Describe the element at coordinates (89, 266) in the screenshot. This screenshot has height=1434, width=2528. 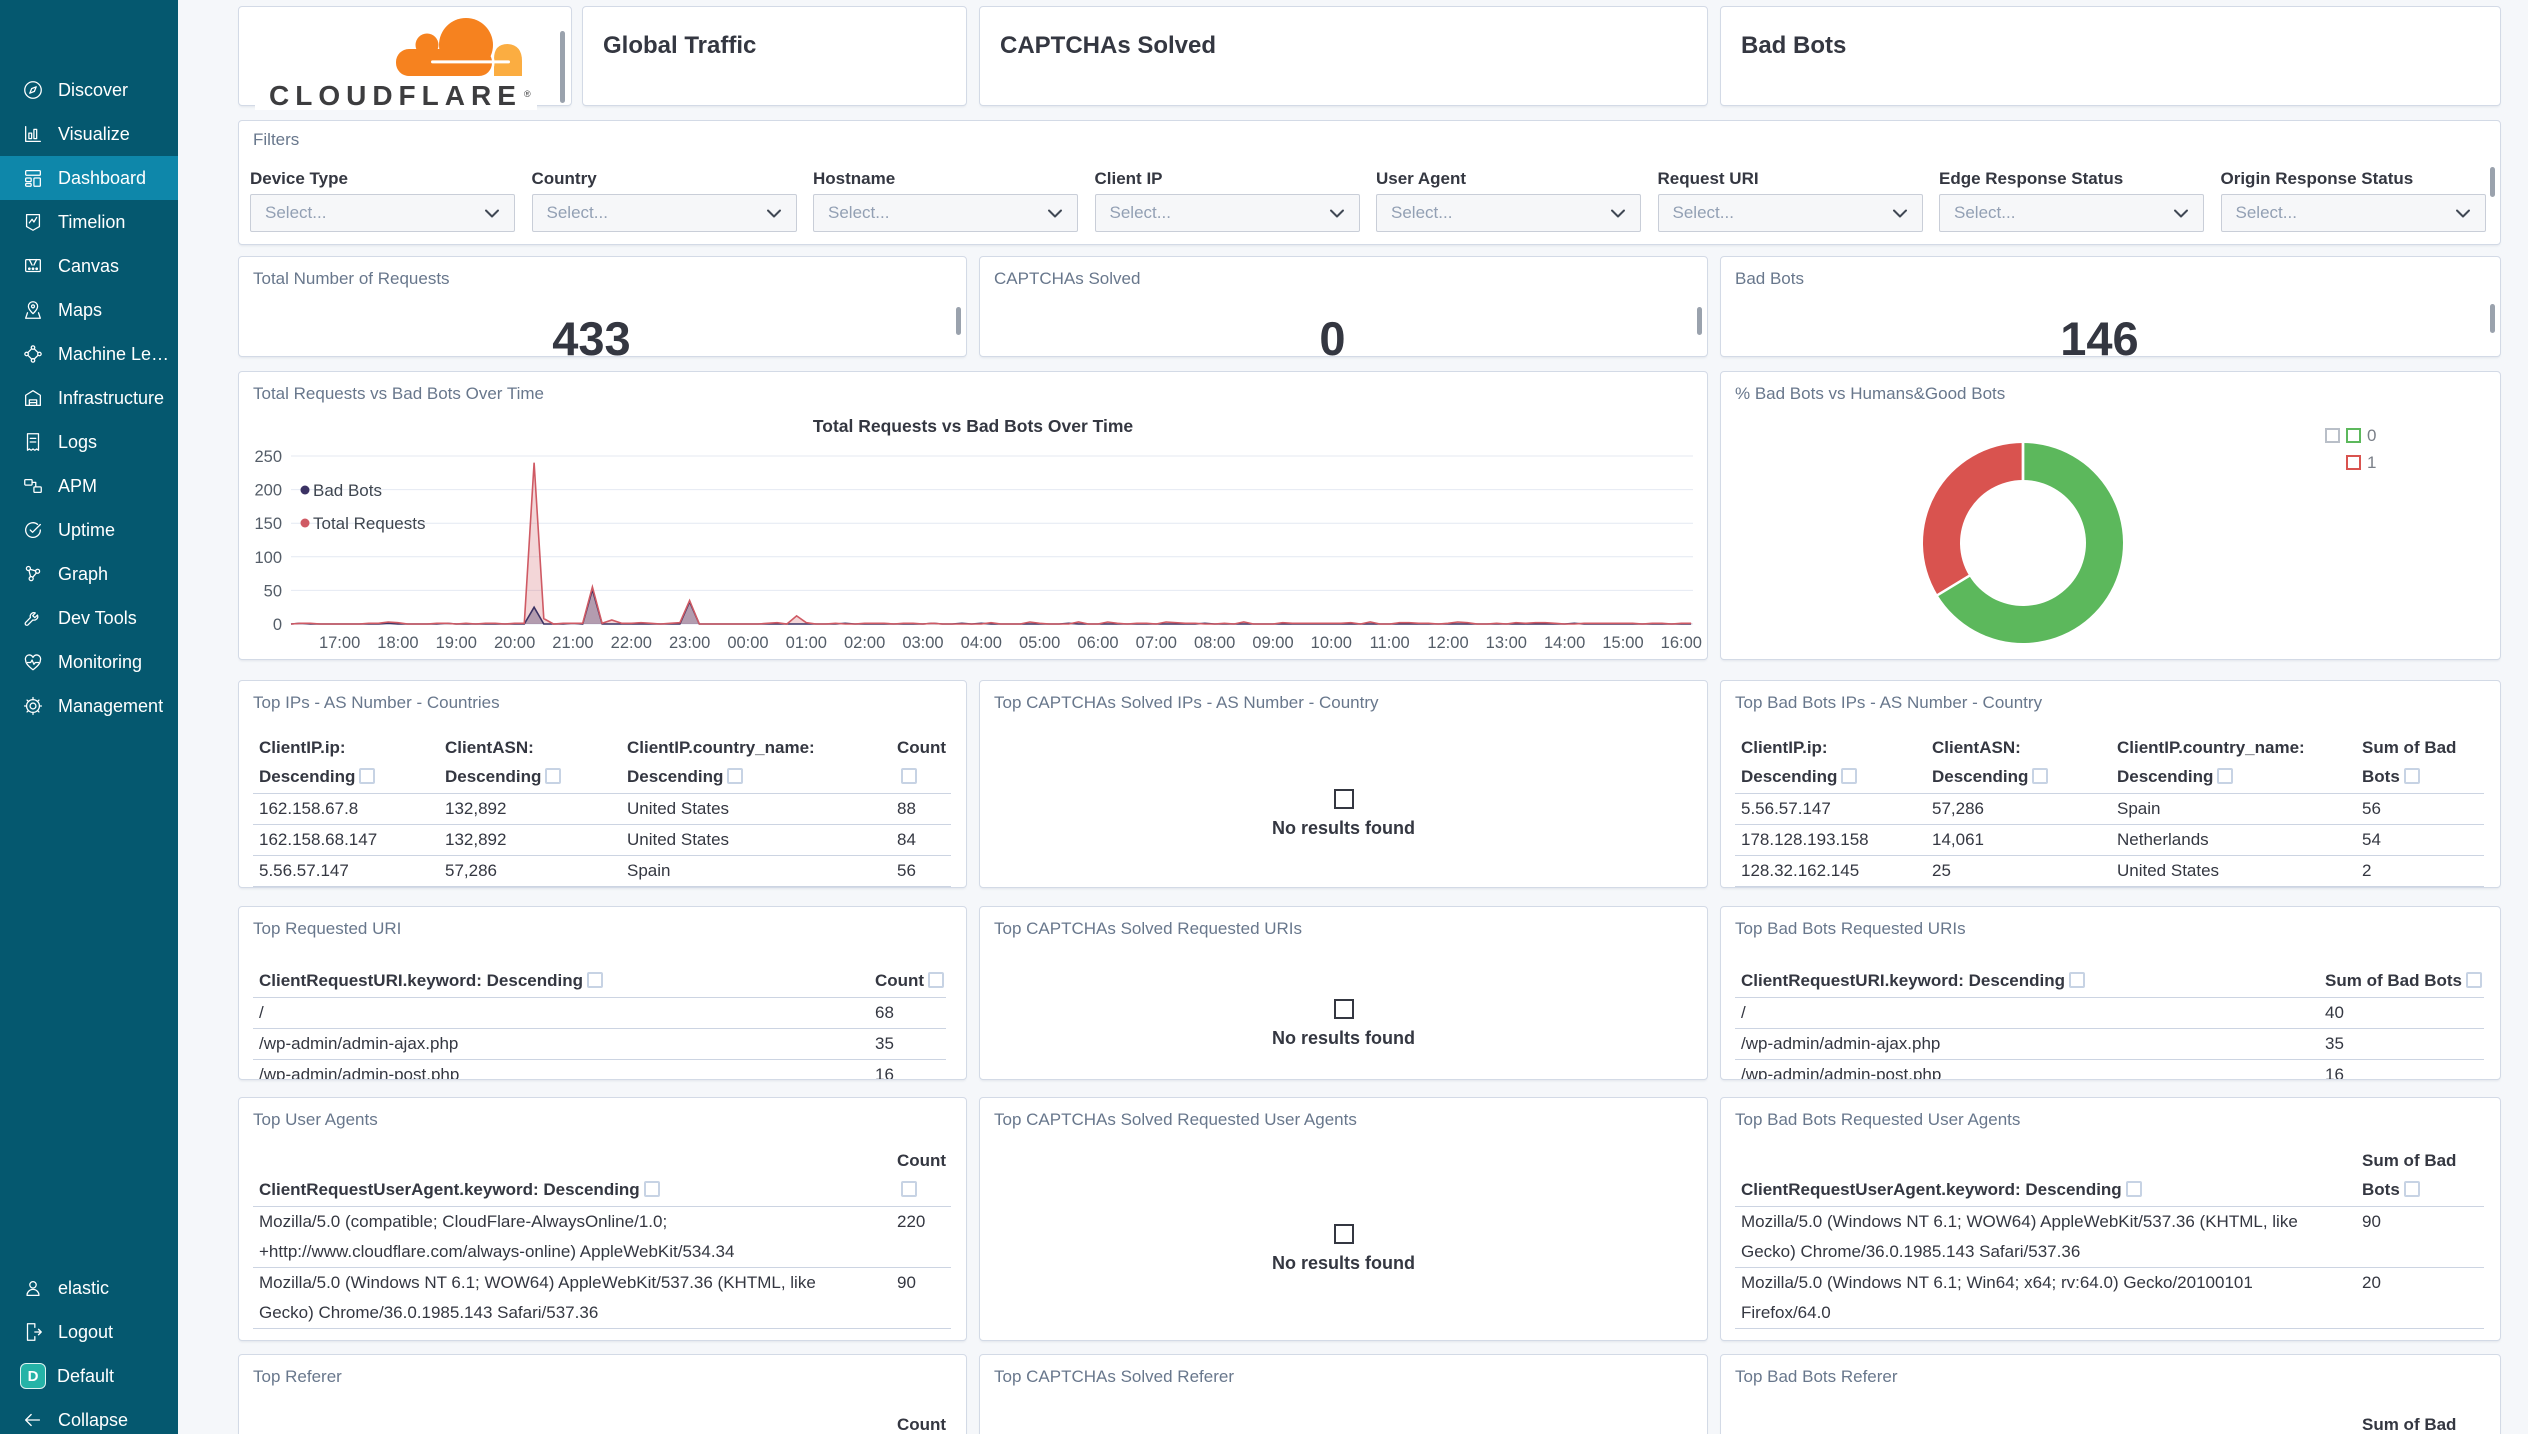
I see `sidebar-item-canvas: Canvas` at that location.